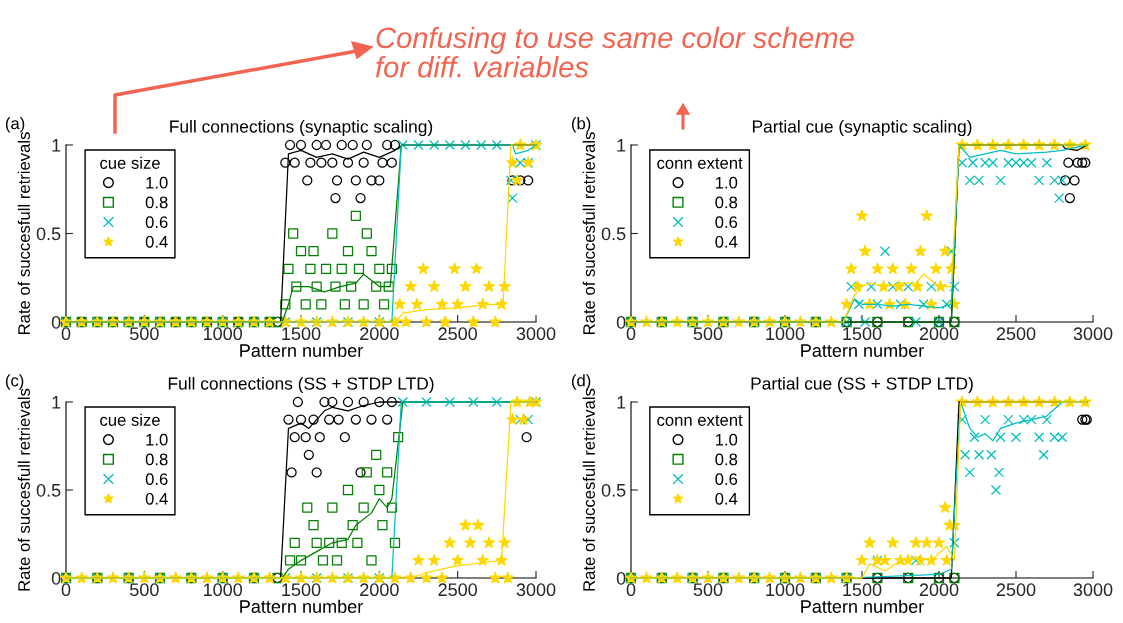  Describe the element at coordinates (14, 382) in the screenshot. I see `text: (c)` at that location.